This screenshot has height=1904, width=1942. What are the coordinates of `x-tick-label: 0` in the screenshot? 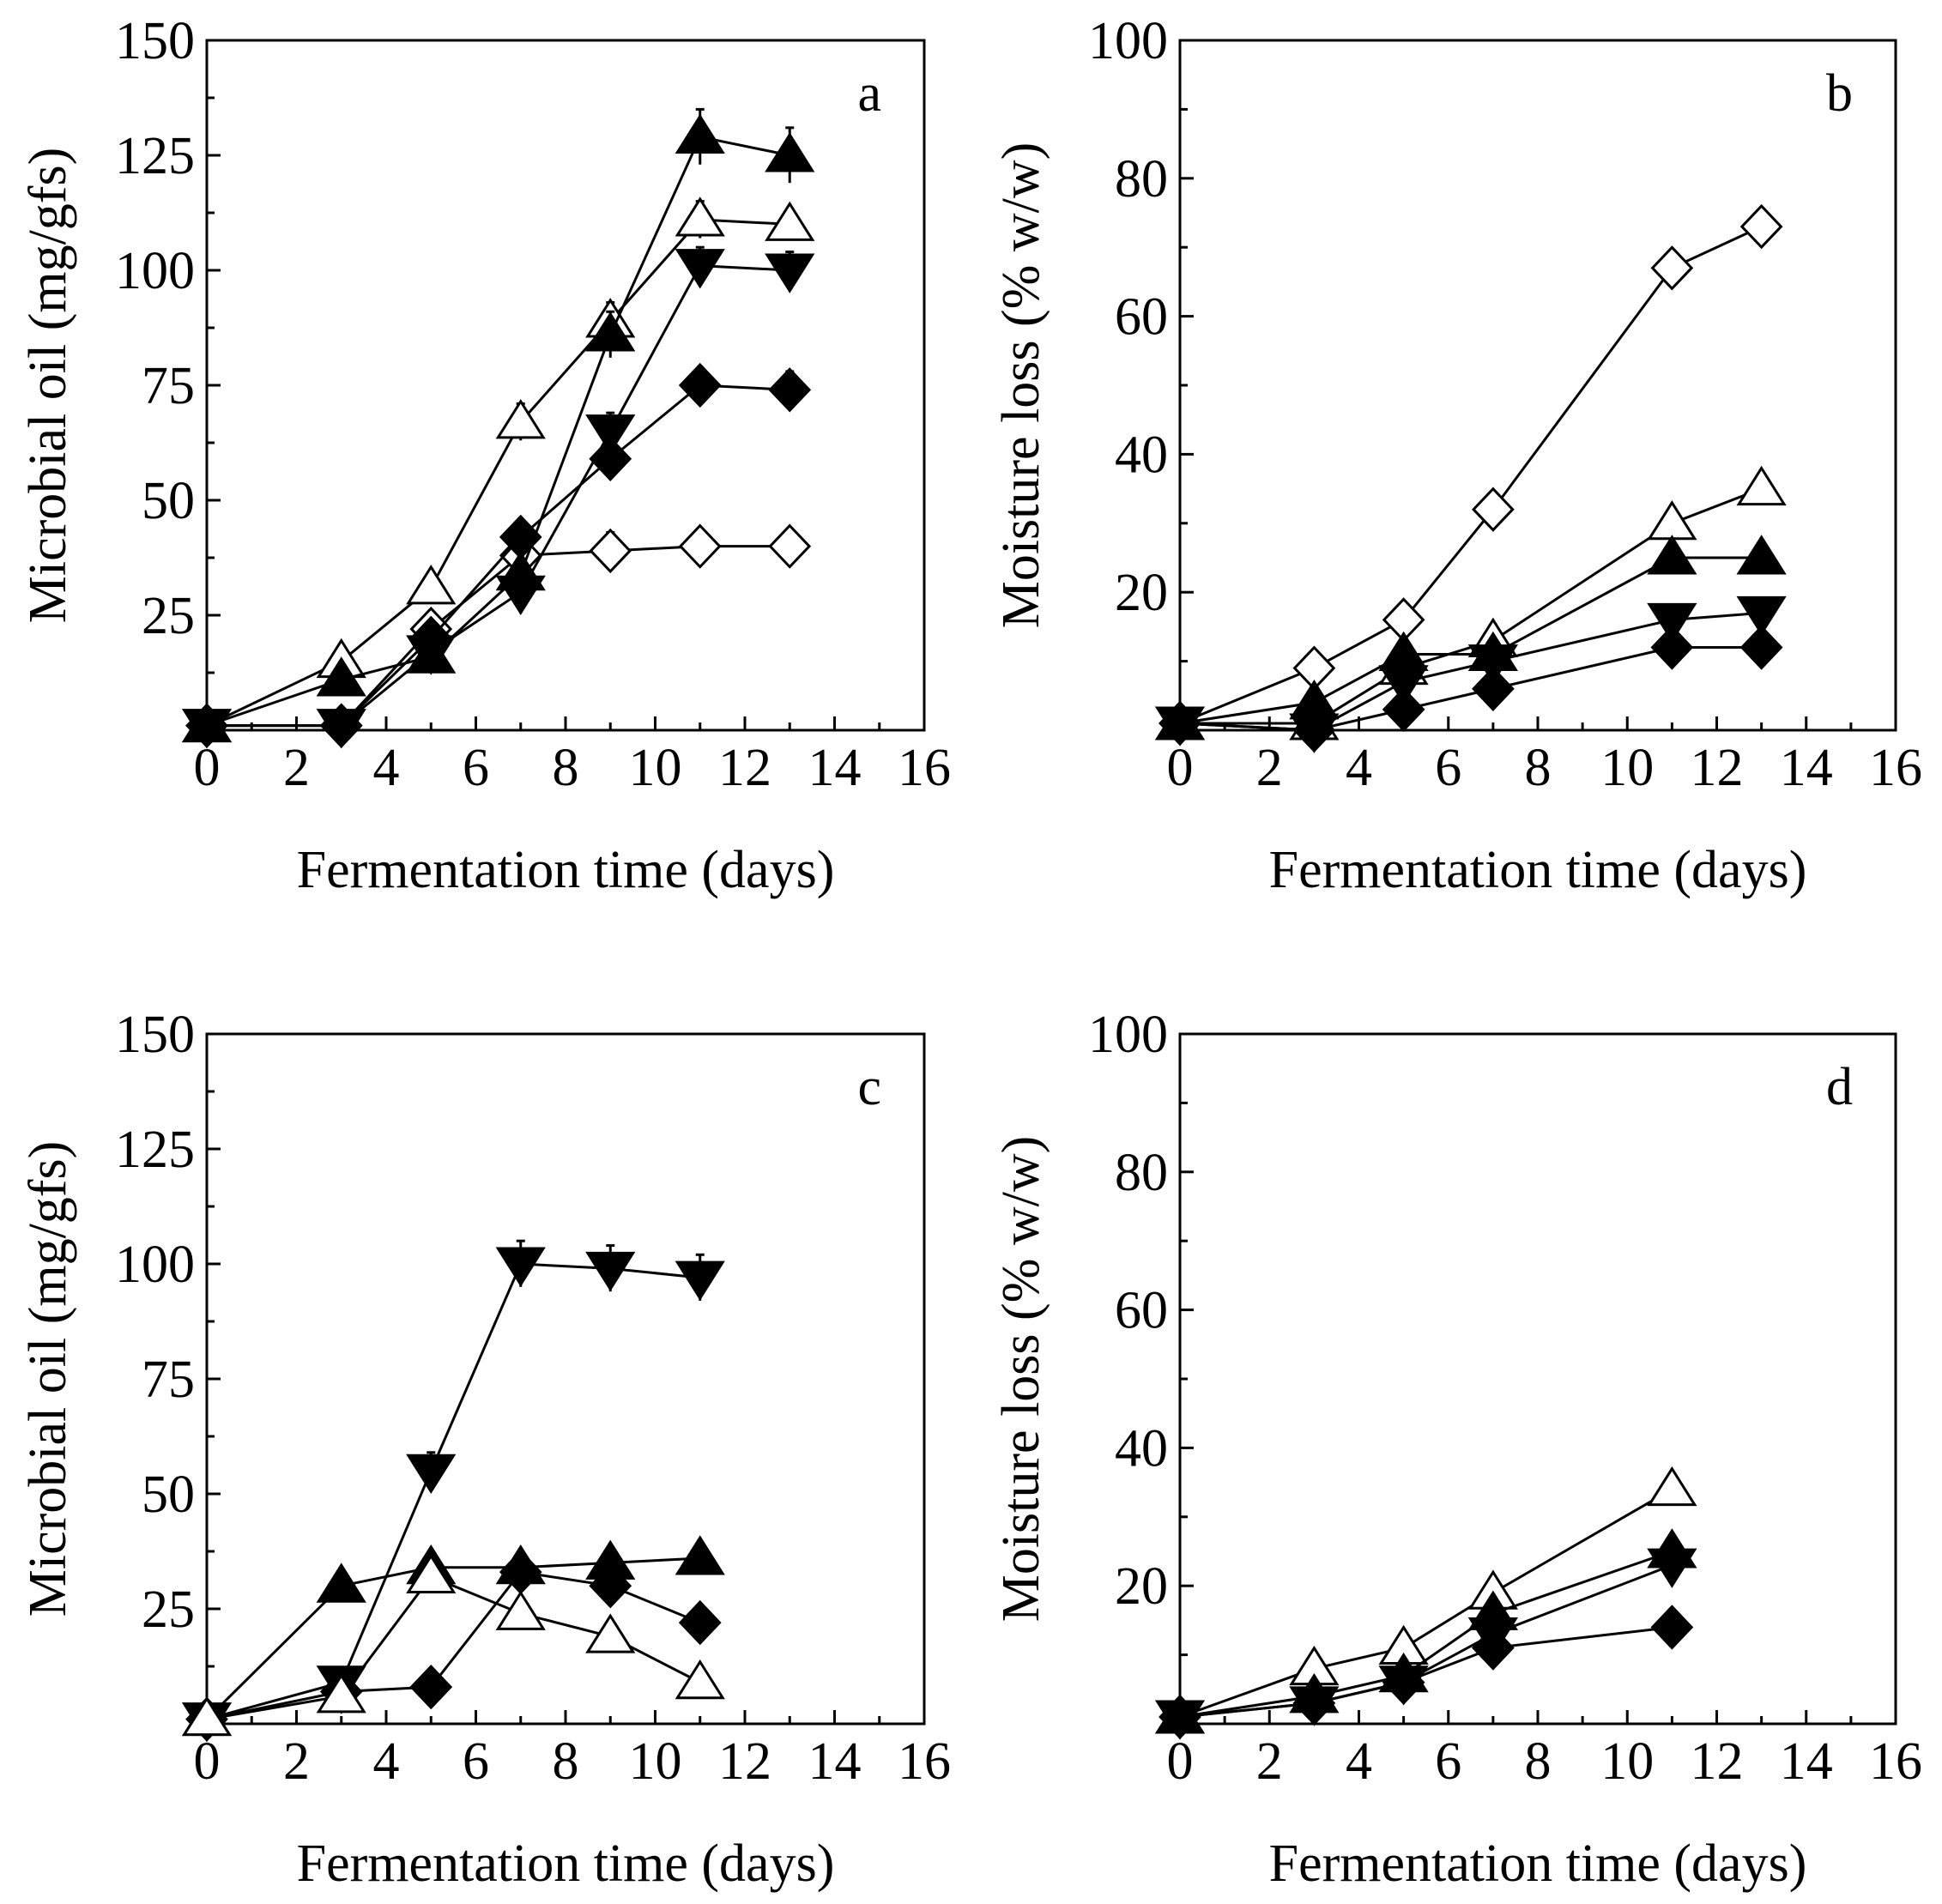 It's located at (1181, 768).